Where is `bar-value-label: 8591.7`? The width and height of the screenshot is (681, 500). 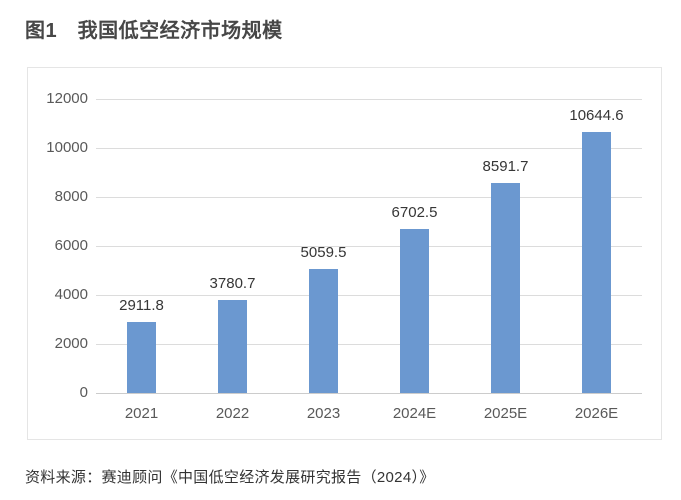 bar-value-label: 8591.7 is located at coordinates (505, 166).